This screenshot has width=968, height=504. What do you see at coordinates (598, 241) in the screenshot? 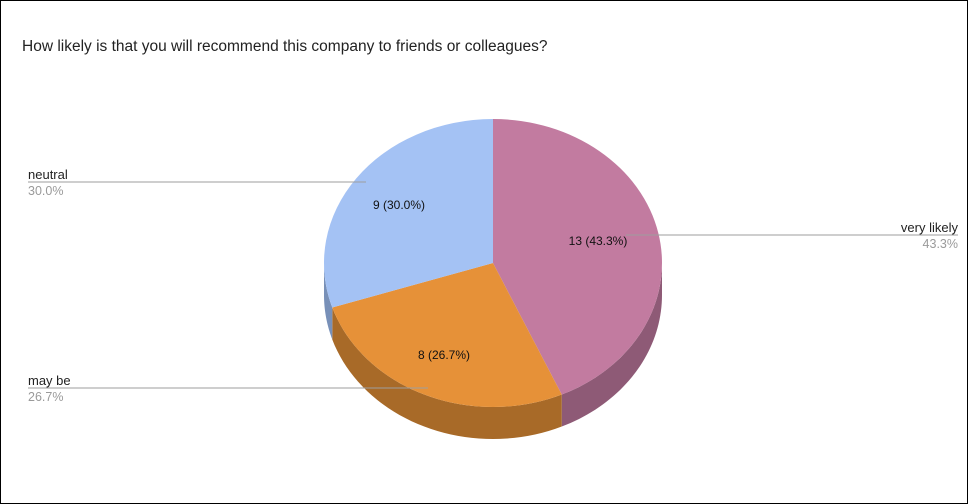
I see `slice-data-label-very-likely: 13 (43.3%)` at bounding box center [598, 241].